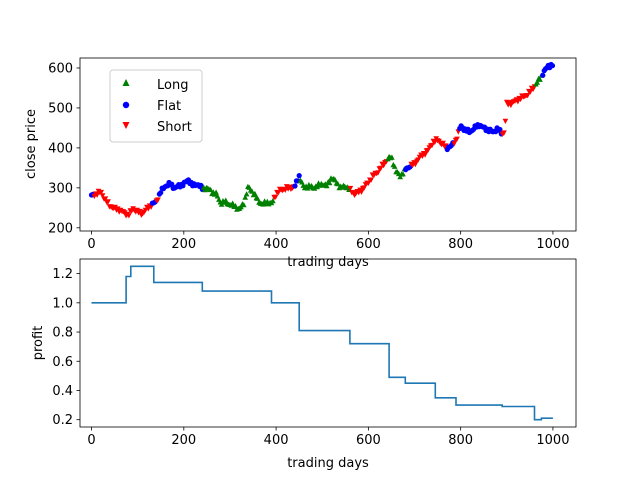 This screenshot has width=640, height=480. I want to click on profit-ytick-label: 1.0, so click(62, 303).